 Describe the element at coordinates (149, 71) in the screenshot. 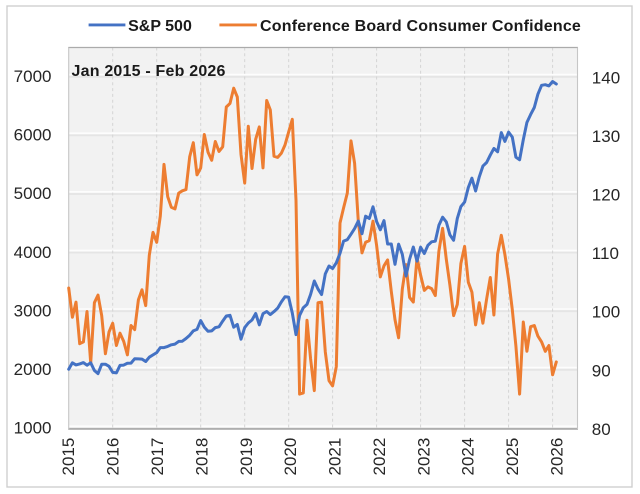

I see `svg-text: Jan 2015 - Feb 2026` at that location.